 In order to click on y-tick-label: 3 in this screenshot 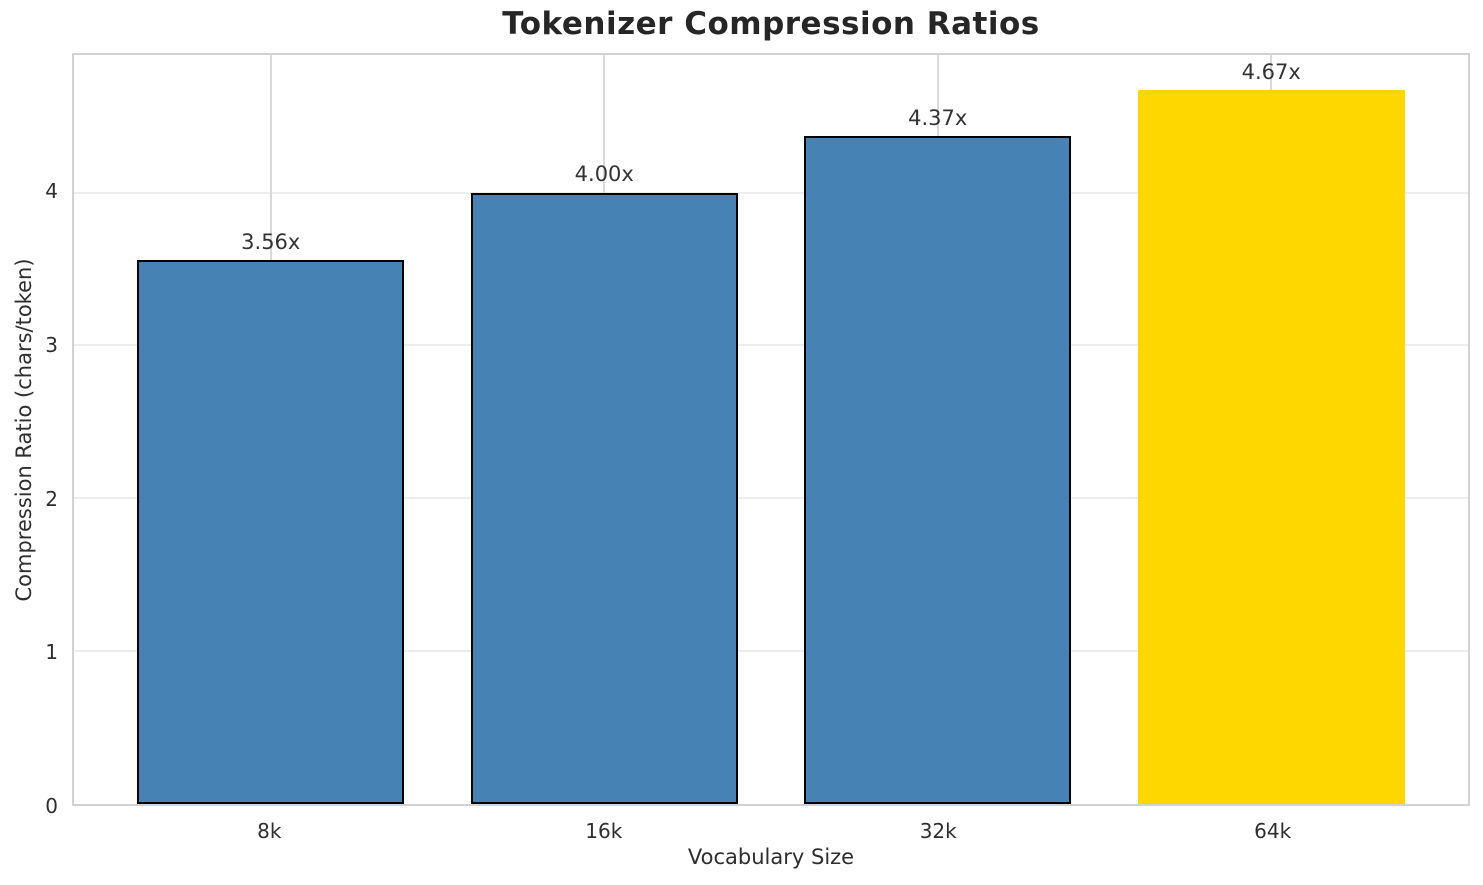, I will do `click(51, 344)`.